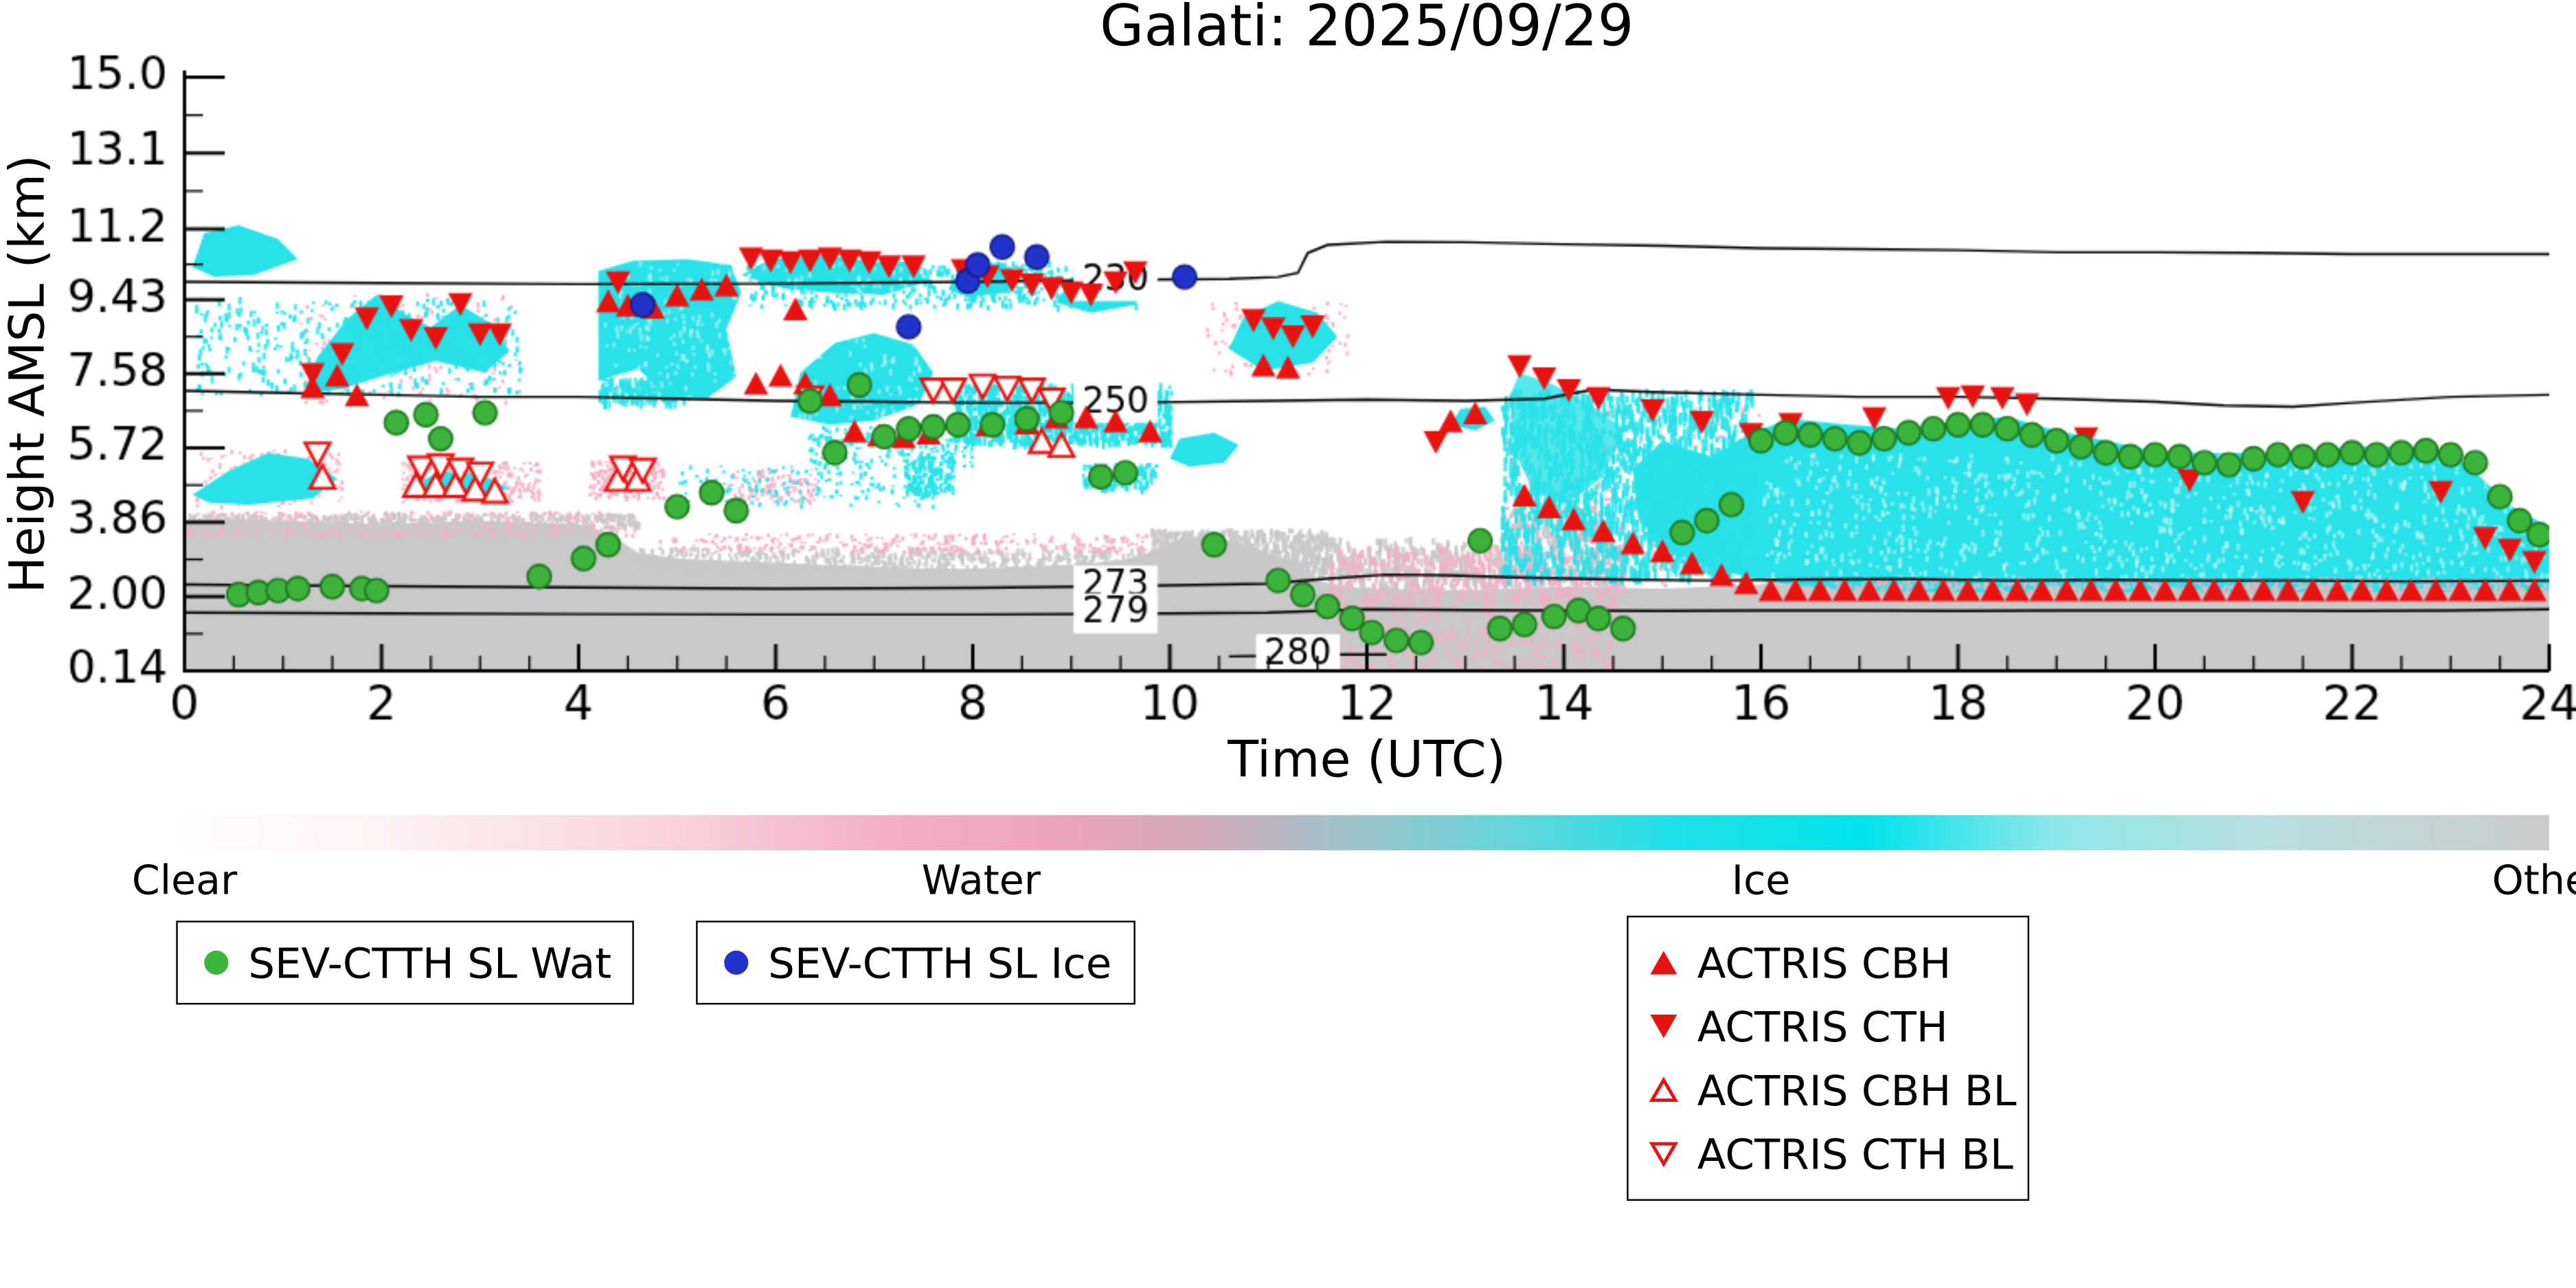  What do you see at coordinates (1366, 832) in the screenshot?
I see `colorbar-gradient` at bounding box center [1366, 832].